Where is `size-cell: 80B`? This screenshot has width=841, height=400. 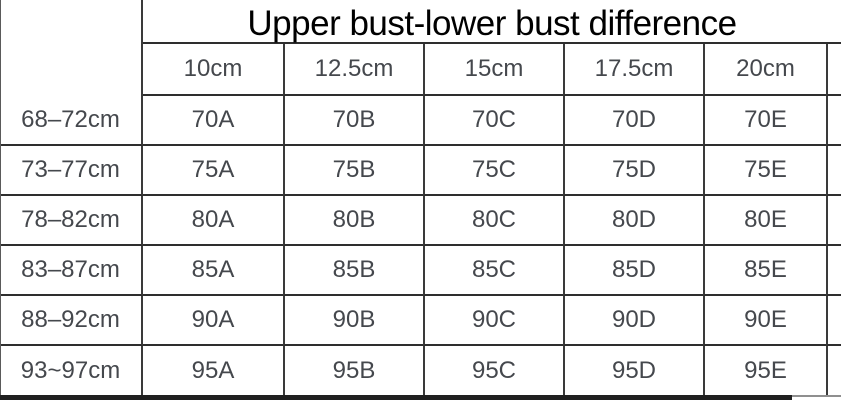
size-cell: 80B is located at coordinates (353, 221).